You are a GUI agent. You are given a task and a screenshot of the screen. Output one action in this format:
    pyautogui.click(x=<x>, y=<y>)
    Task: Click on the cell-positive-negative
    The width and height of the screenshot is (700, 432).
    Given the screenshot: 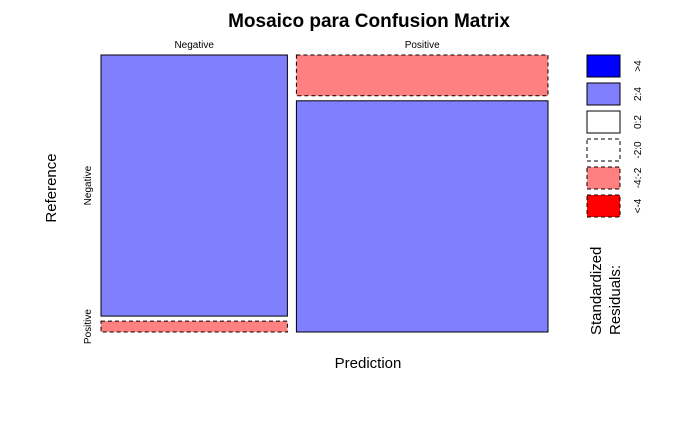 What is the action you would take?
    pyautogui.click(x=422, y=75)
    